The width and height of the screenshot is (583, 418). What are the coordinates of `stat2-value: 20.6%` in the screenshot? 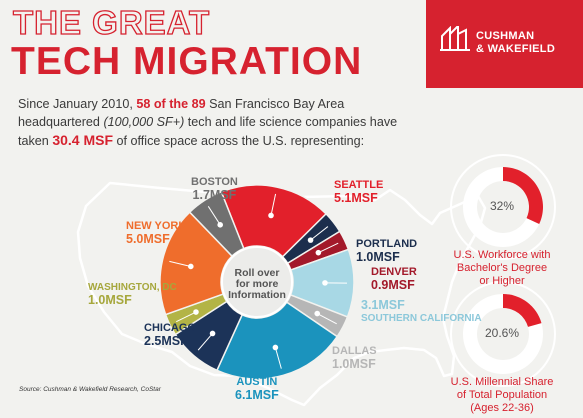 It's located at (502, 333).